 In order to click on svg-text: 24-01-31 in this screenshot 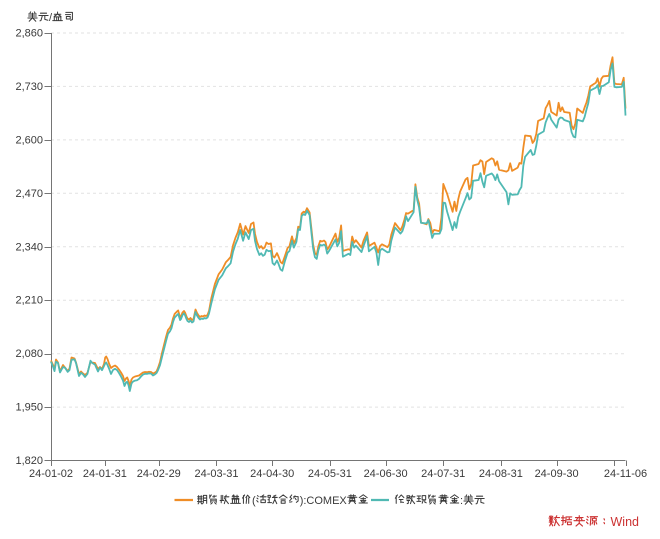, I will do `click(105, 474)`.